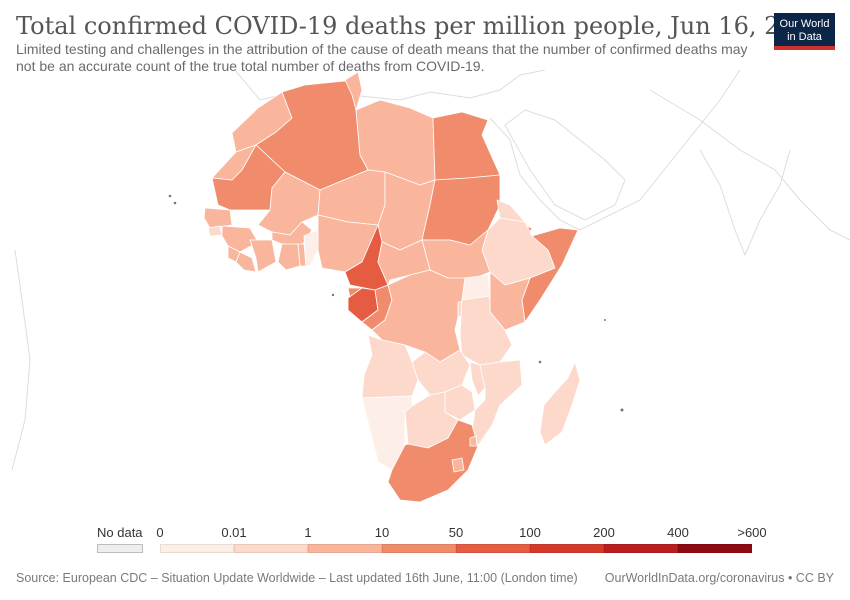  Describe the element at coordinates (382, 532) in the screenshot. I see `legend-tick-label: 10` at that location.